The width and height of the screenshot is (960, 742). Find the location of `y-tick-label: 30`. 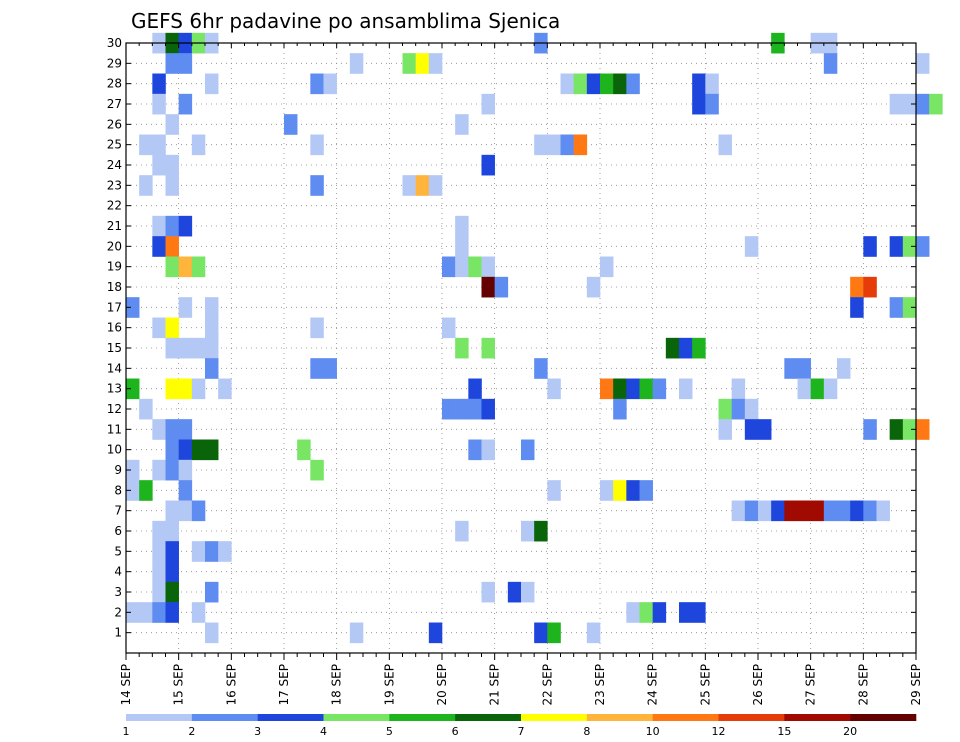

y-tick-label: 30 is located at coordinates (114, 43).